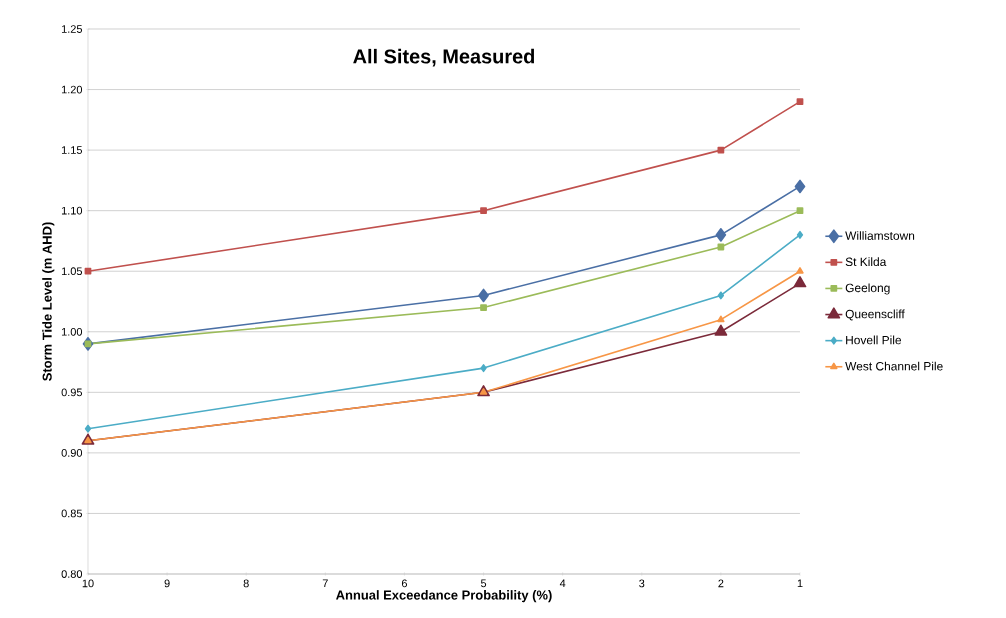  What do you see at coordinates (404, 583) in the screenshot?
I see `x-tick-label: 6` at bounding box center [404, 583].